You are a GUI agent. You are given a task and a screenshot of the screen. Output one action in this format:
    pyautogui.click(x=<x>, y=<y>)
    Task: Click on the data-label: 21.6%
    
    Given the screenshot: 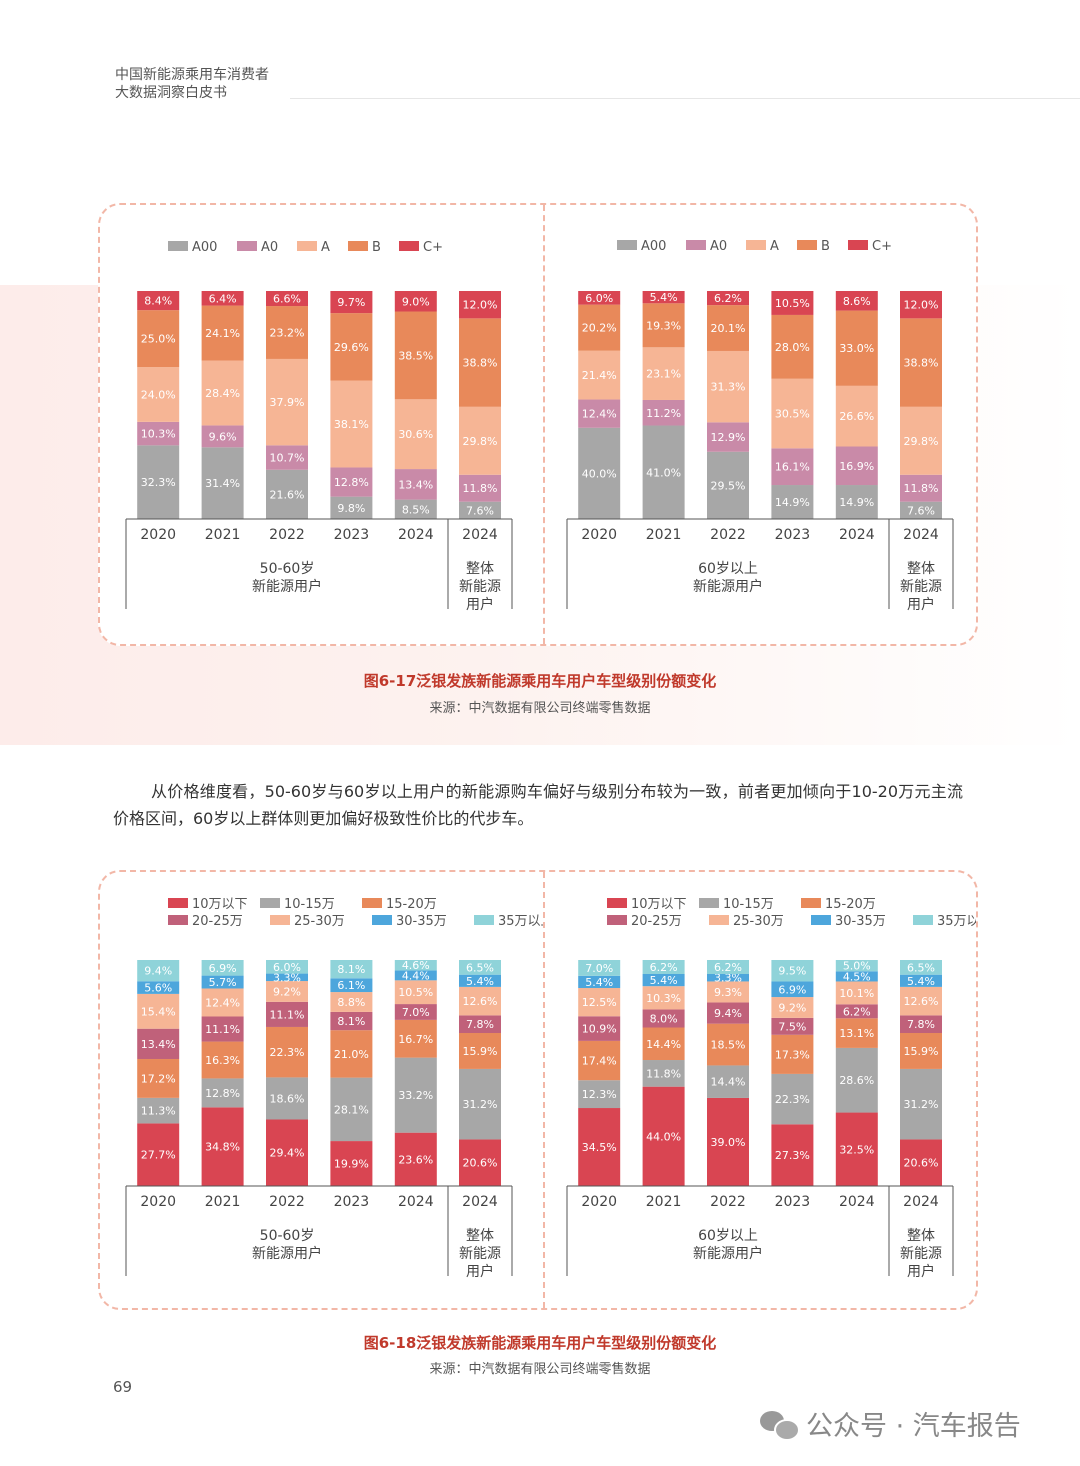 What is the action you would take?
    pyautogui.click(x=287, y=494)
    